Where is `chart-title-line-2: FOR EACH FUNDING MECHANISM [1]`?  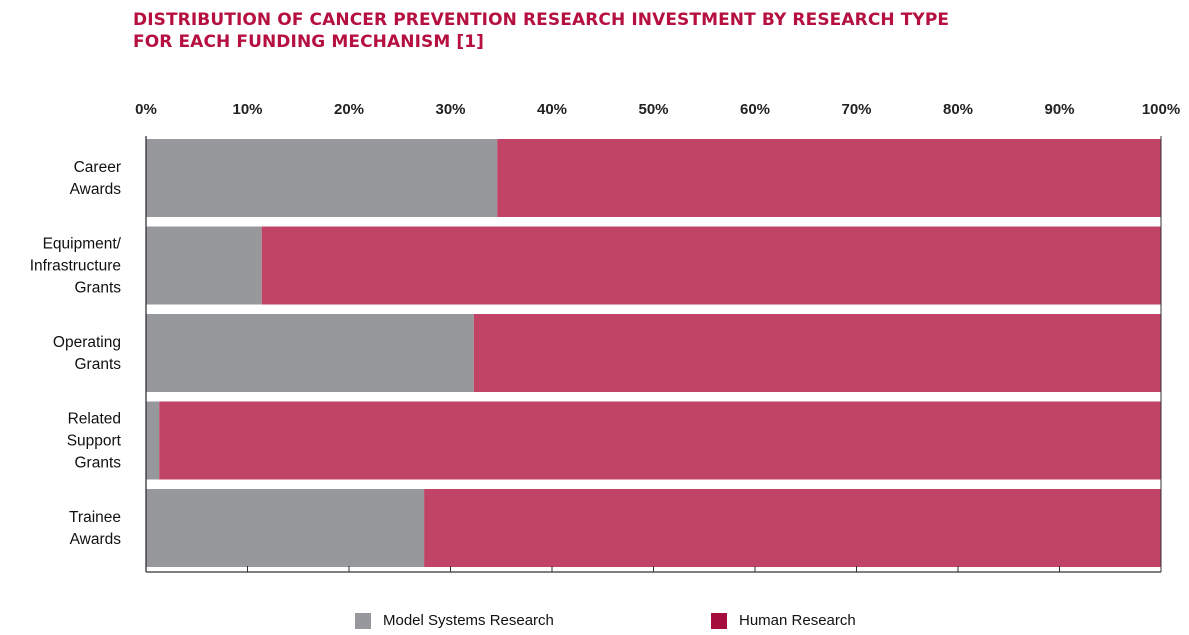 chart-title-line-2: FOR EACH FUNDING MECHANISM [1] is located at coordinates (309, 42).